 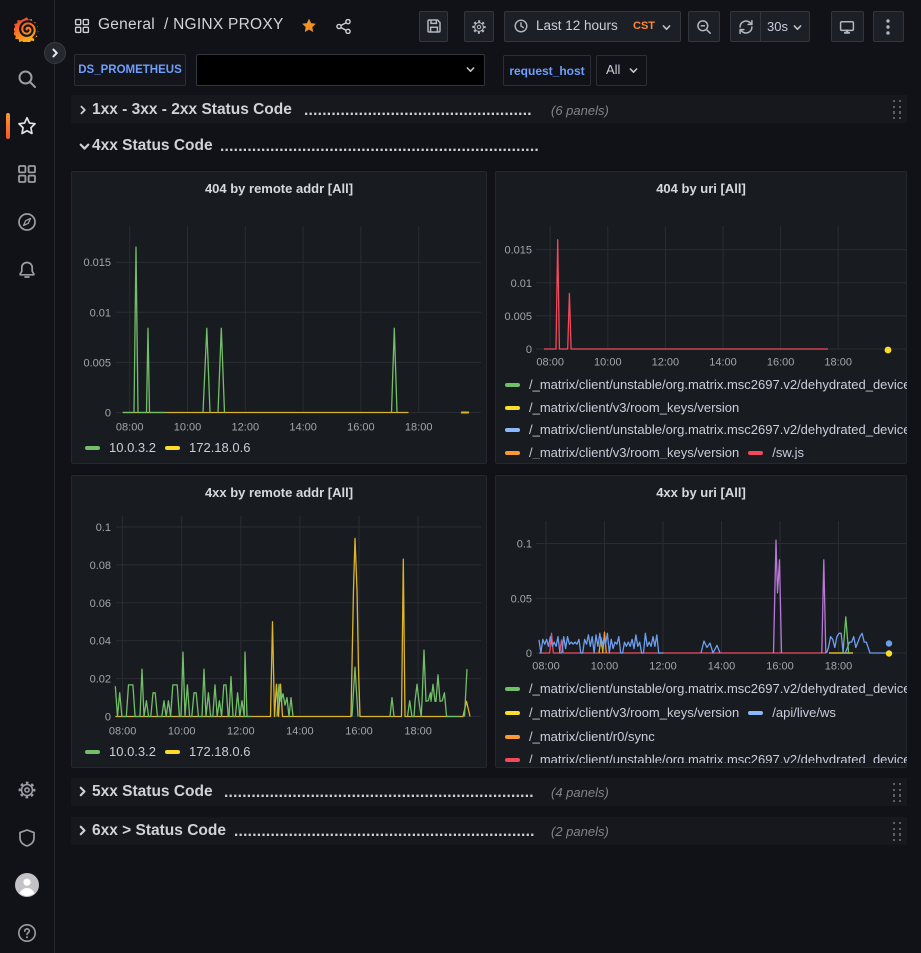 I want to click on svg-text: 0.02, so click(x=100, y=680).